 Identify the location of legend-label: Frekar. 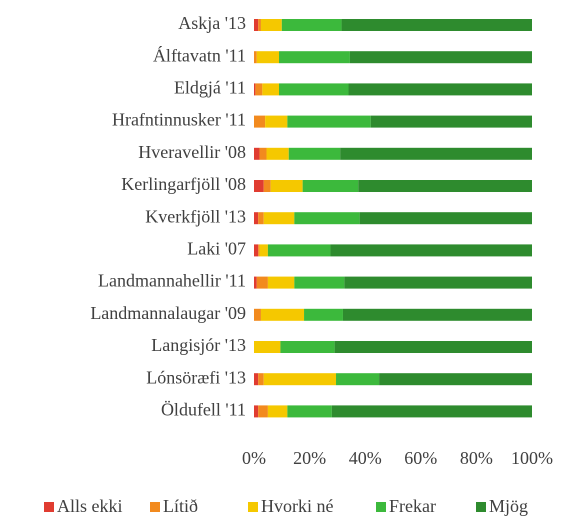
(412, 506).